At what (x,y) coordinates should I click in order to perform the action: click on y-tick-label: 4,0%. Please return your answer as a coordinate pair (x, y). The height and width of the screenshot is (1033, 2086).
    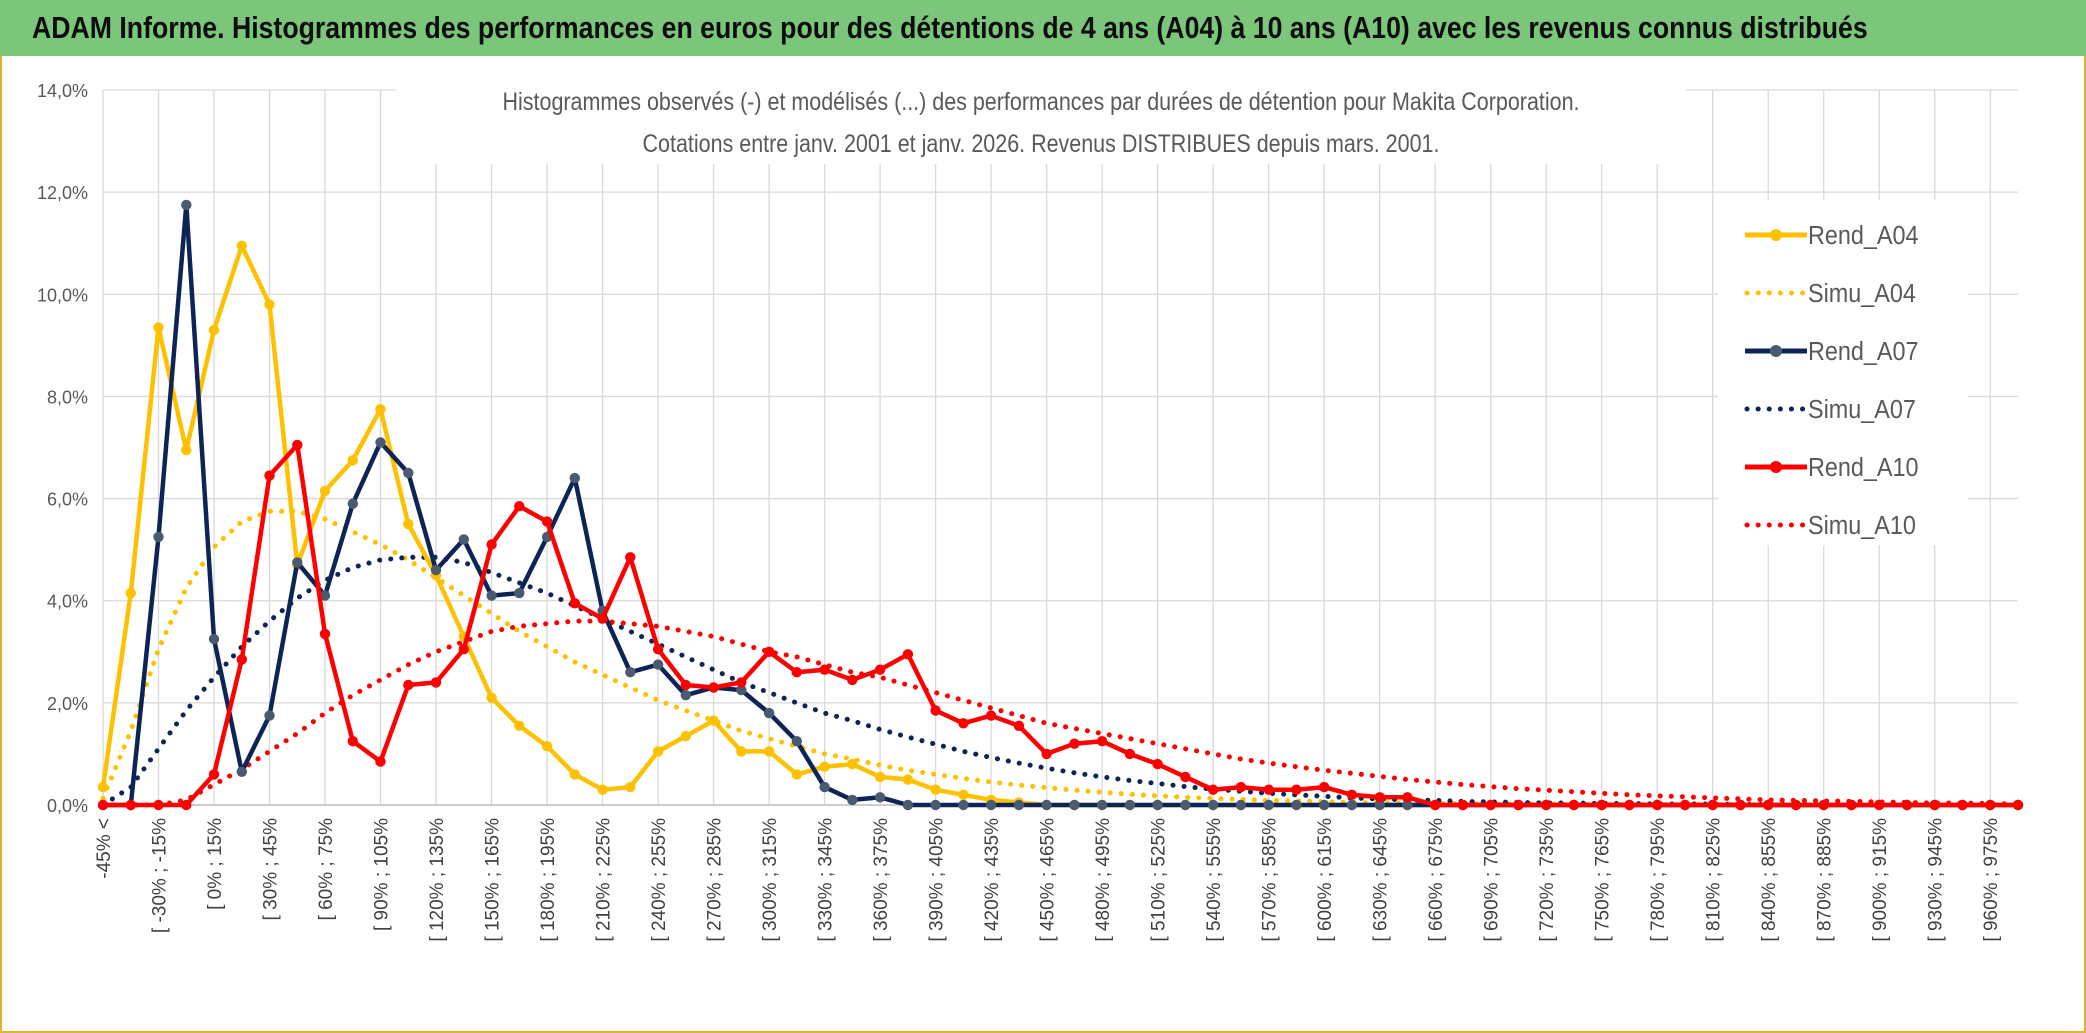
    Looking at the image, I should click on (67, 602).